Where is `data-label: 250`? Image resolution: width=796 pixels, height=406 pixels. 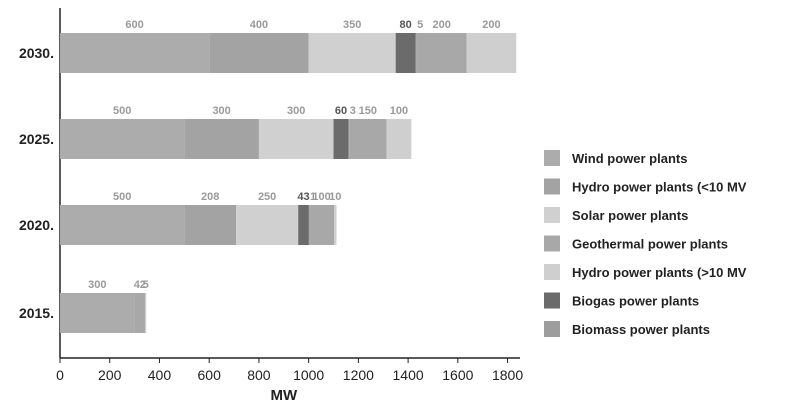 data-label: 250 is located at coordinates (267, 197).